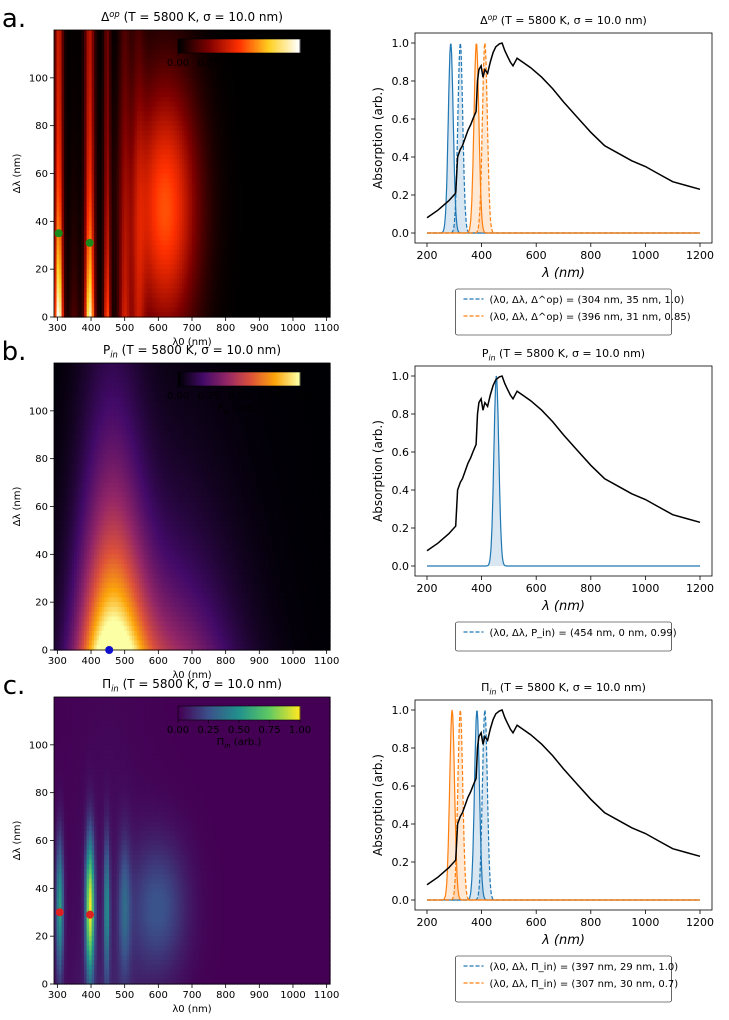 This screenshot has width=729, height=1020. I want to click on heatmap-title: Δop​ (T = 5800 K, σ = 10.0 nm), so click(192, 16).